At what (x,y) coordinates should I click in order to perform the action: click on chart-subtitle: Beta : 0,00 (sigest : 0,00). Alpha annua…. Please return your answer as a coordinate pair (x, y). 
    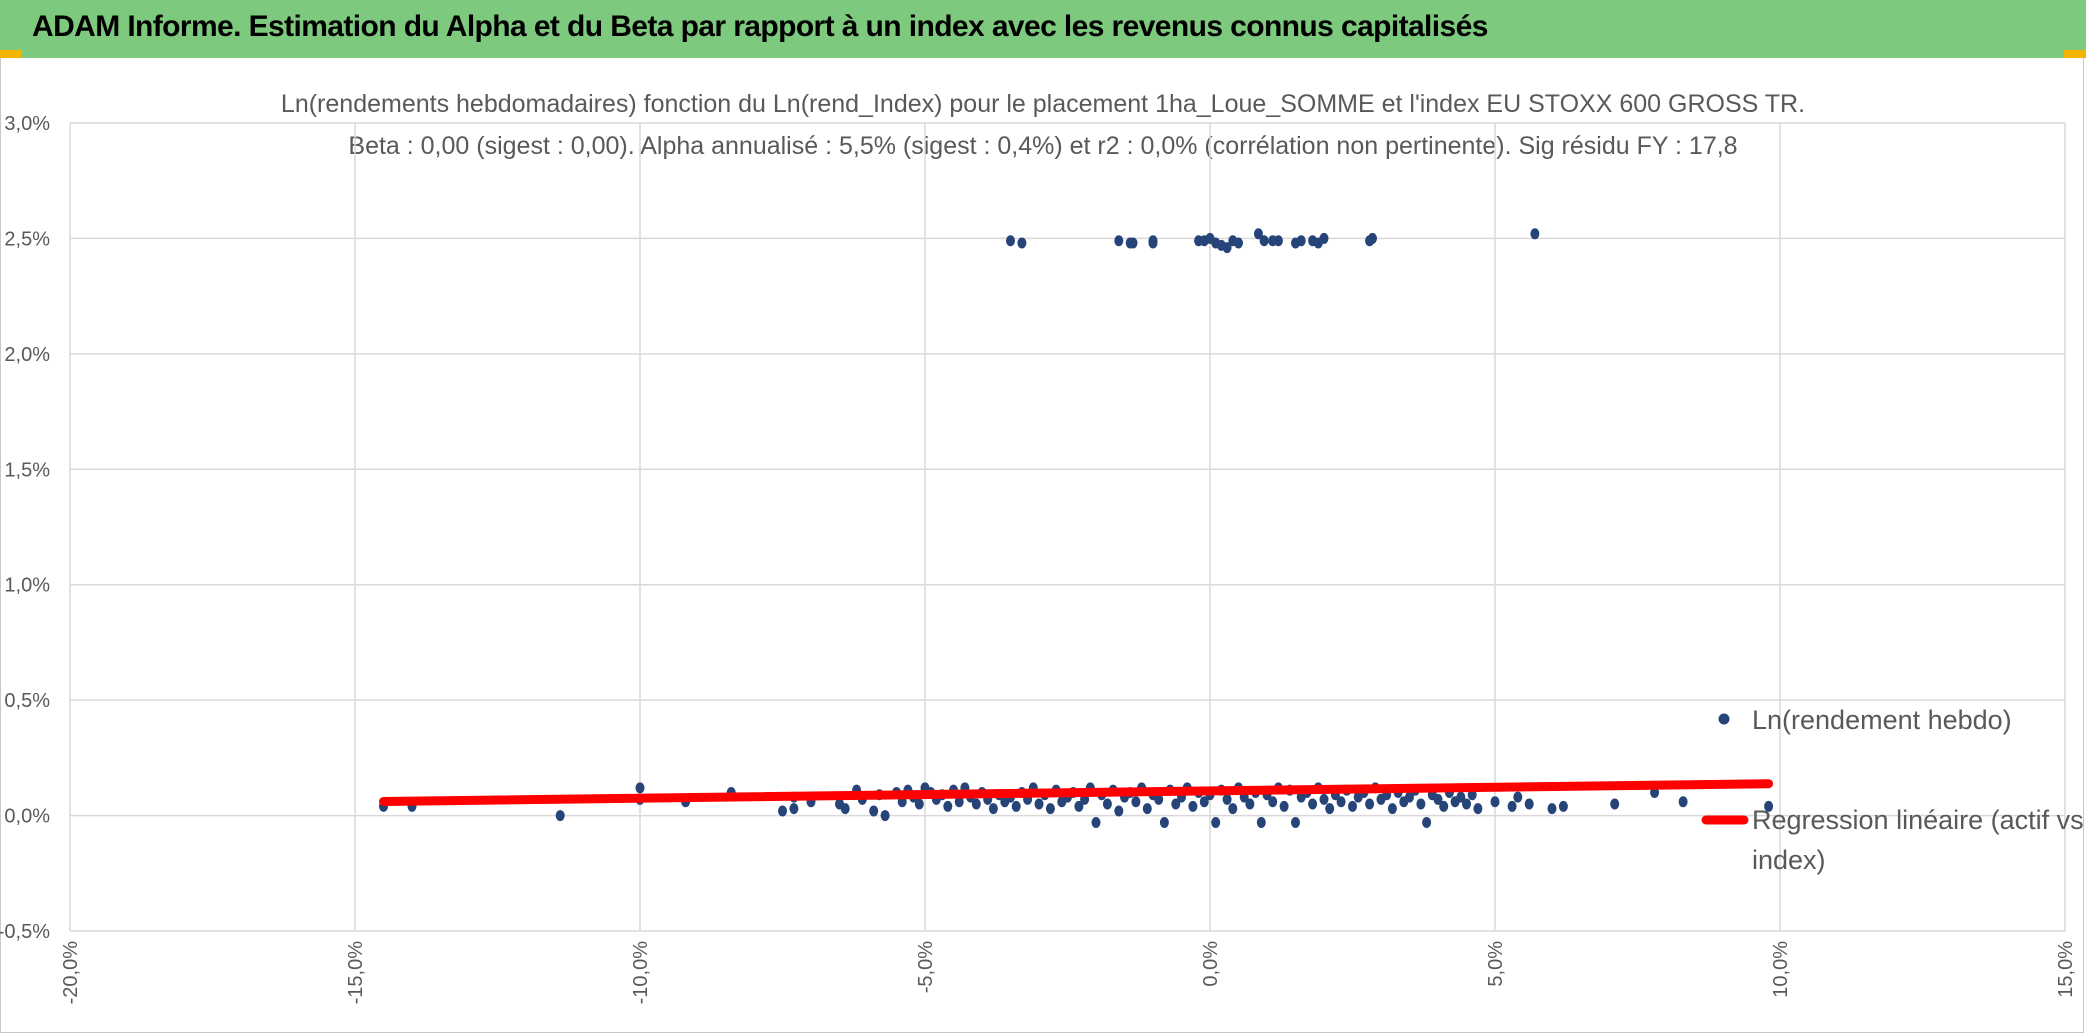
    Looking at the image, I should click on (1043, 146).